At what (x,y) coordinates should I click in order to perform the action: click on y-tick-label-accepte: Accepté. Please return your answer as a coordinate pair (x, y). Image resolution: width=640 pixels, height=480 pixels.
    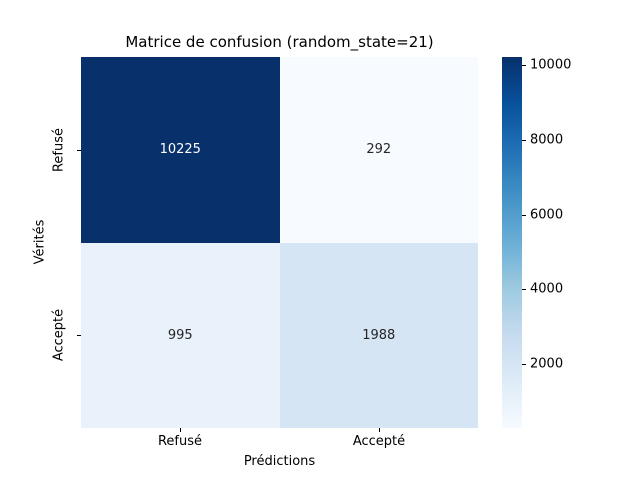
    Looking at the image, I should click on (59, 335).